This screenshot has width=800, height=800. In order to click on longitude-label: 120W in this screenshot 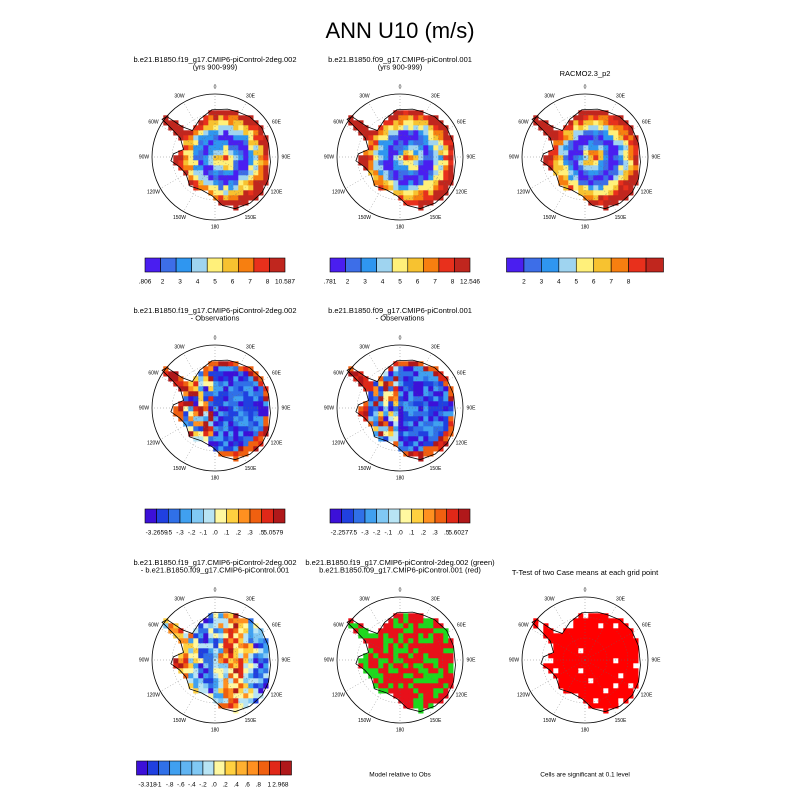, I will do `click(338, 443)`.